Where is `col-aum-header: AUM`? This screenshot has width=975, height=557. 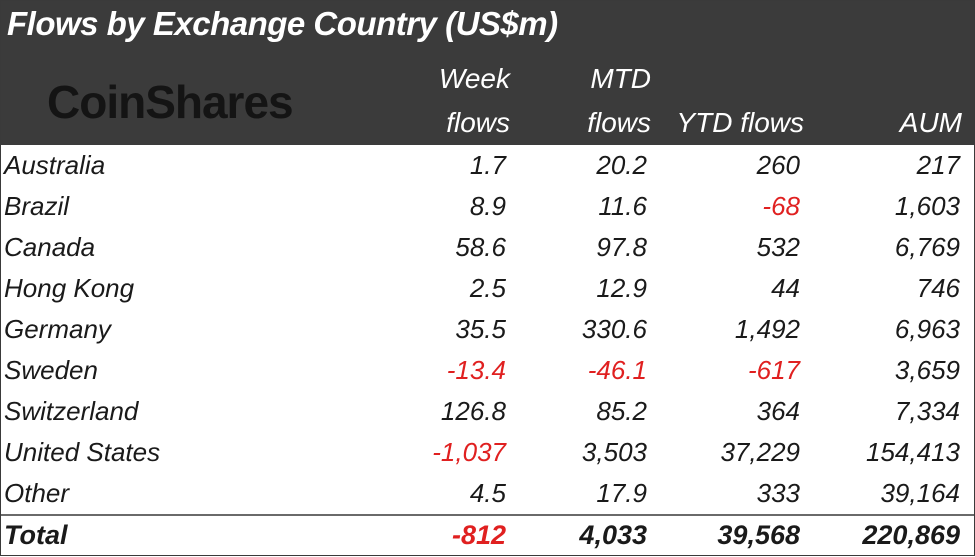 col-aum-header: AUM is located at coordinates (930, 122).